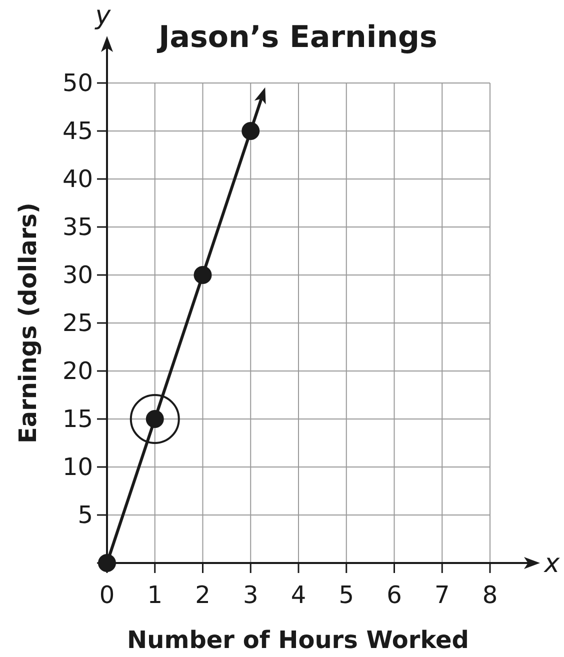  Describe the element at coordinates (298, 640) in the screenshot. I see `x-axis-title: Number of Hours Worked` at that location.